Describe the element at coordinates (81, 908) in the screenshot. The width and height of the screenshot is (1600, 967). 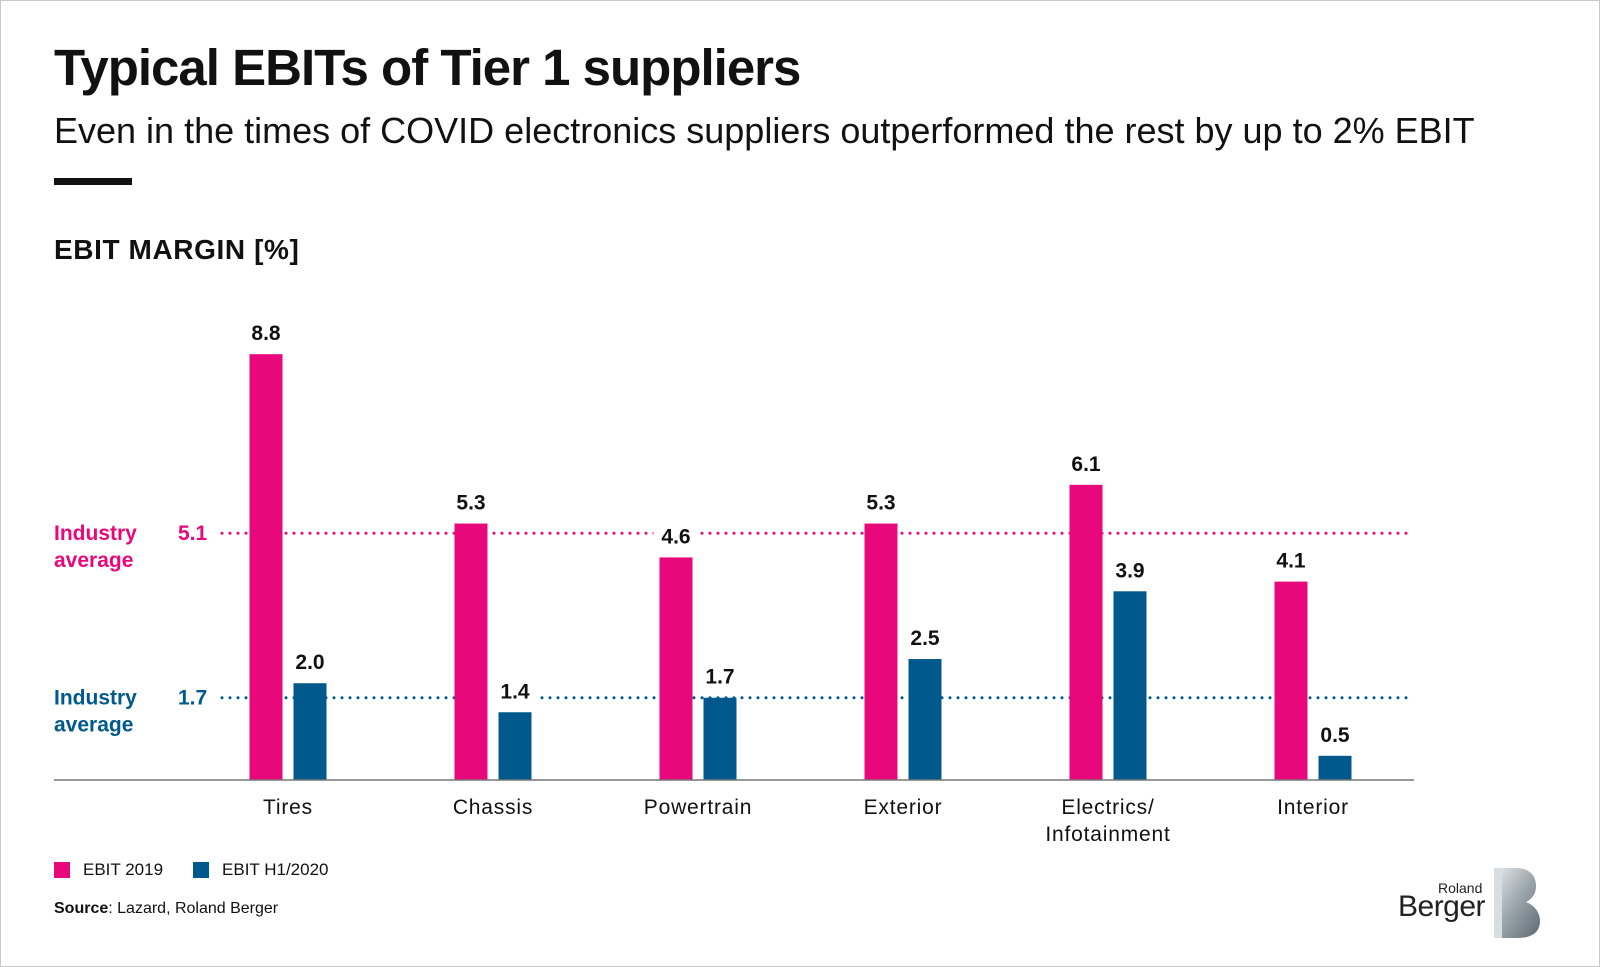
I see `source-label: Source` at that location.